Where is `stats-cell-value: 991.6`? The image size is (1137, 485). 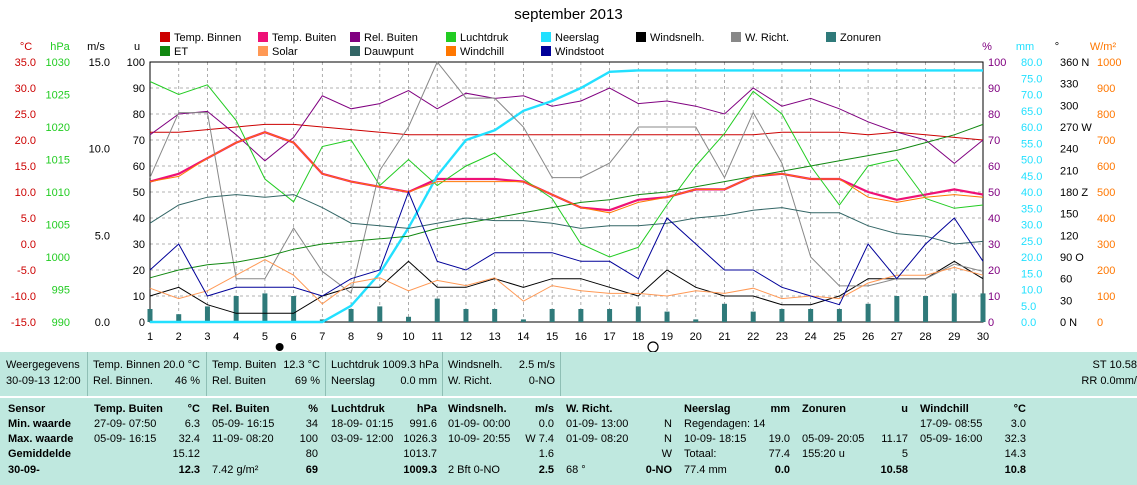 stats-cell-value: 991.6 is located at coordinates (423, 424).